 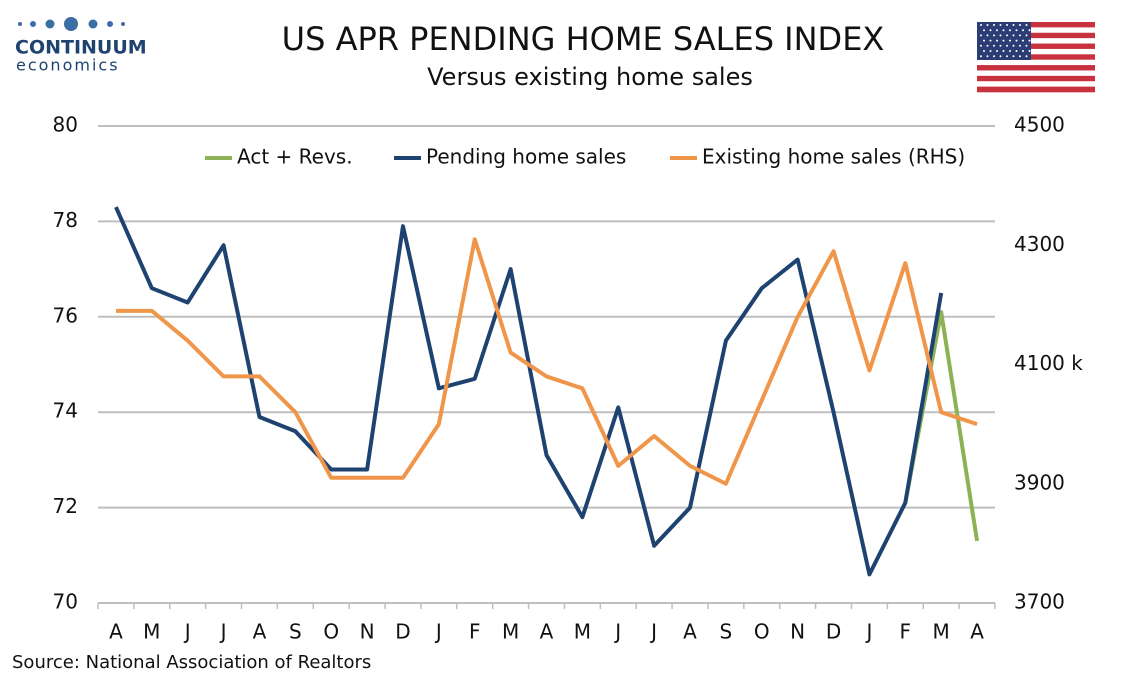 I want to click on y-tick-label: 76, so click(x=65, y=315).